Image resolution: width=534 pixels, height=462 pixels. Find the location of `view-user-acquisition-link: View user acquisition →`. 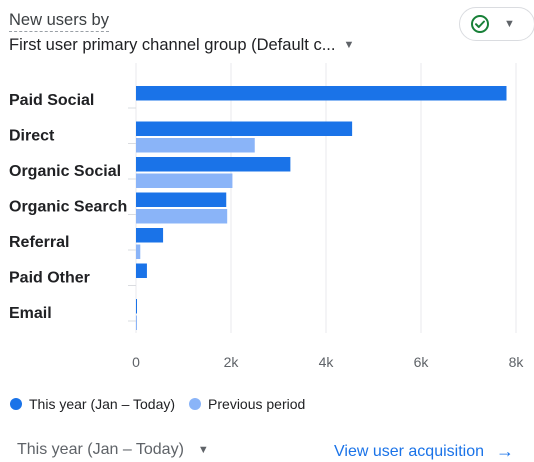

view-user-acquisition-link: View user acquisition → is located at coordinates (424, 451).